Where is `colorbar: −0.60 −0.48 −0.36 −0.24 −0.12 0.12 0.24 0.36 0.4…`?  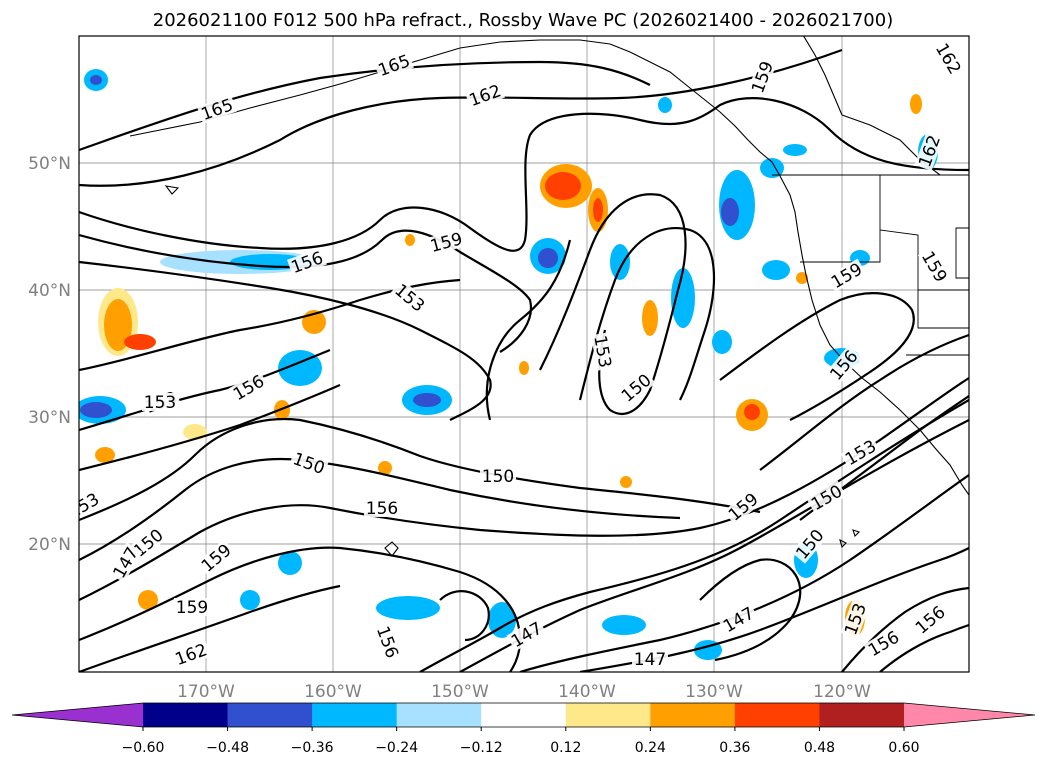
colorbar: −0.60 −0.48 −0.36 −0.24 −0.12 0.12 0.24 0.36 0.4… is located at coordinates (523, 729).